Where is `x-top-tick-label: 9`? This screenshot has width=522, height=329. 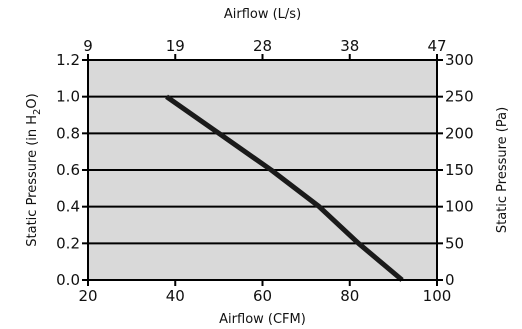 x-top-tick-label: 9 is located at coordinates (88, 46).